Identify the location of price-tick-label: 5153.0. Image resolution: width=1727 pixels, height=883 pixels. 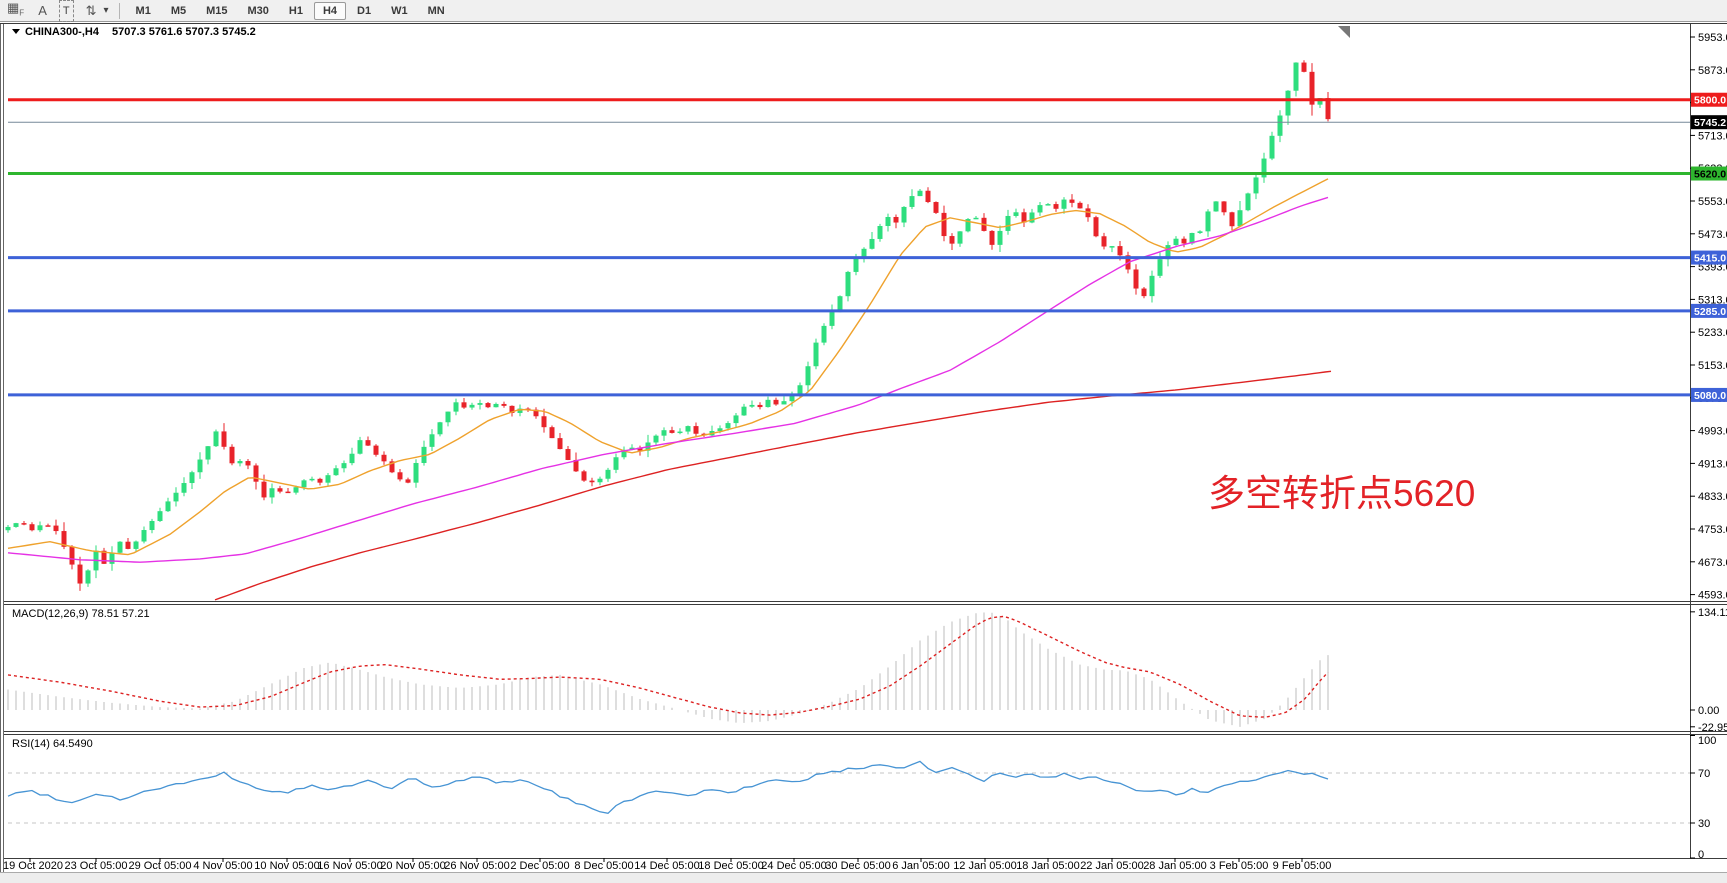
(1712, 366).